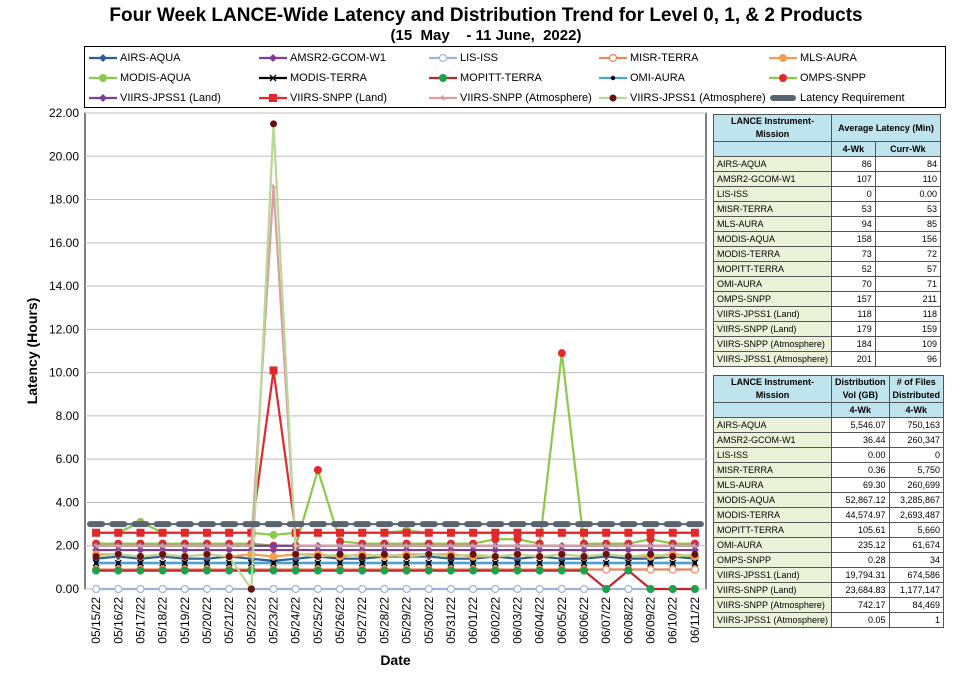 This screenshot has width=972, height=685. I want to click on vol-cell: 5,546.07, so click(860, 425).